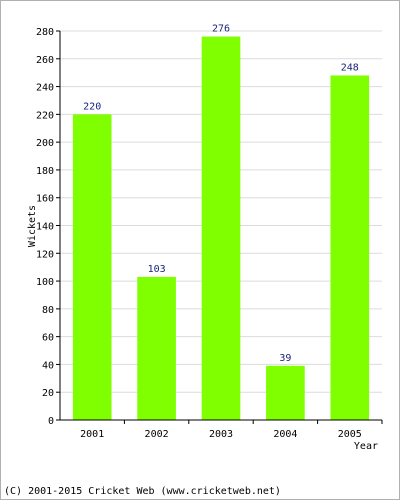  I want to click on y-tick-label: 60, so click(48, 338).